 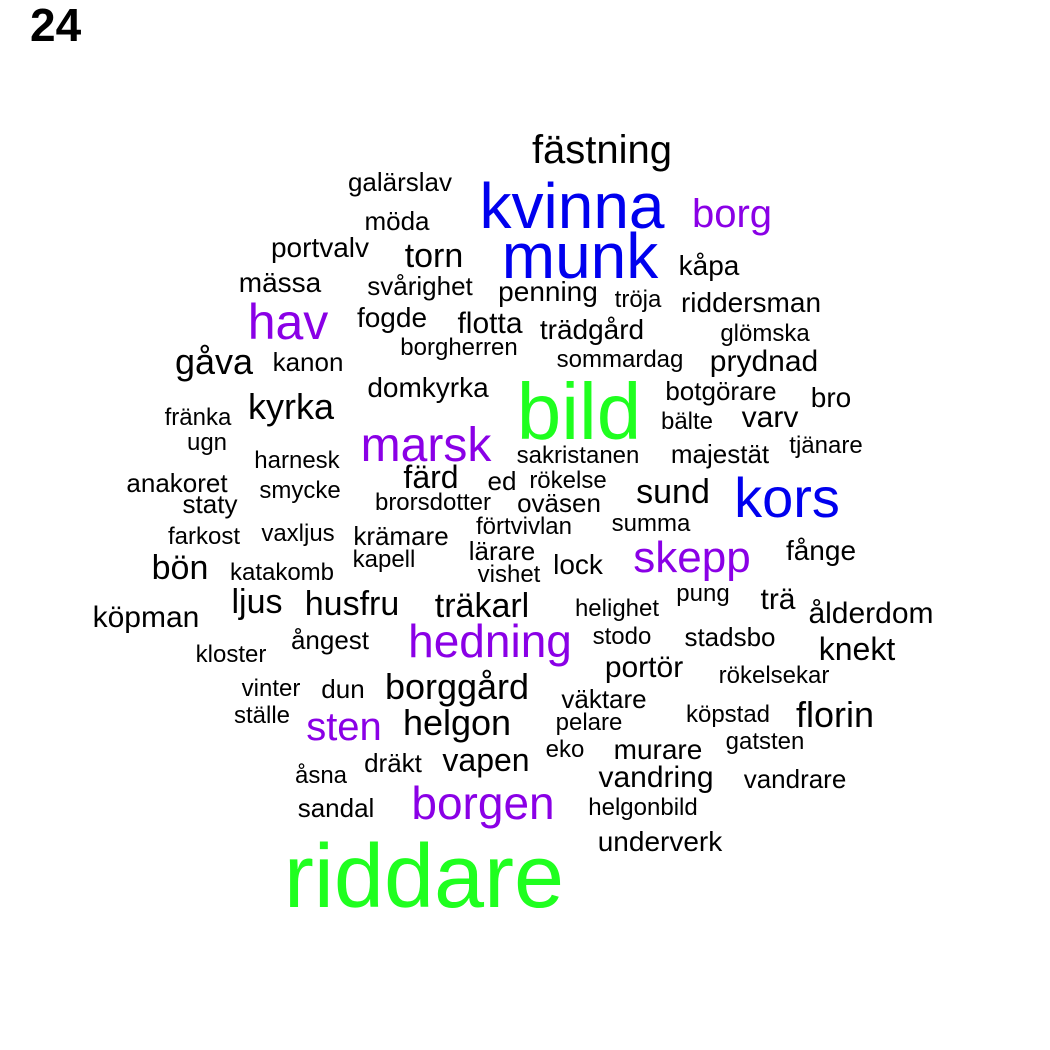 What do you see at coordinates (262, 715) in the screenshot?
I see `cloud-word: ställe` at bounding box center [262, 715].